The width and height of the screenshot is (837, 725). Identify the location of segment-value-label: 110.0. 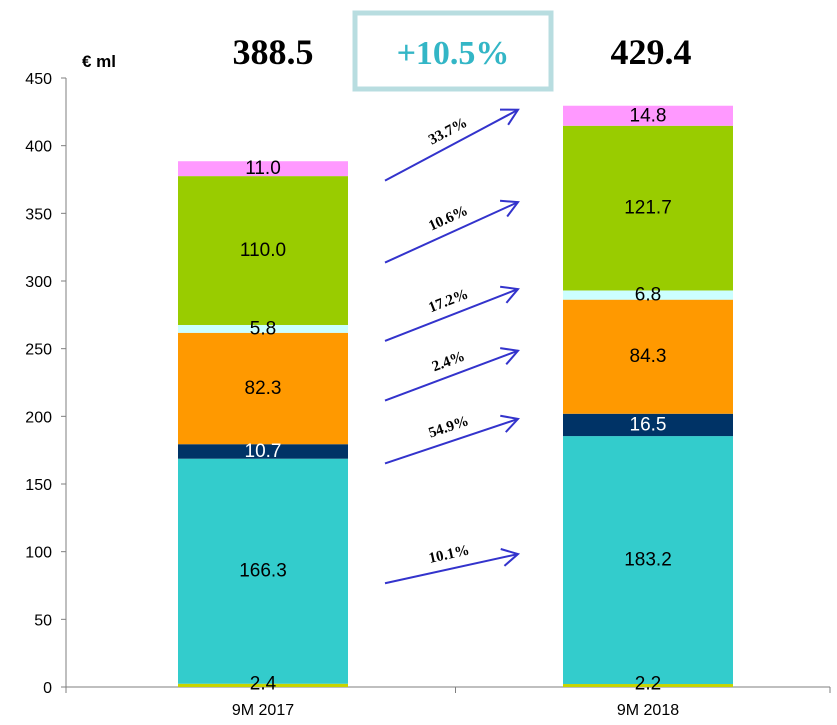
(263, 250).